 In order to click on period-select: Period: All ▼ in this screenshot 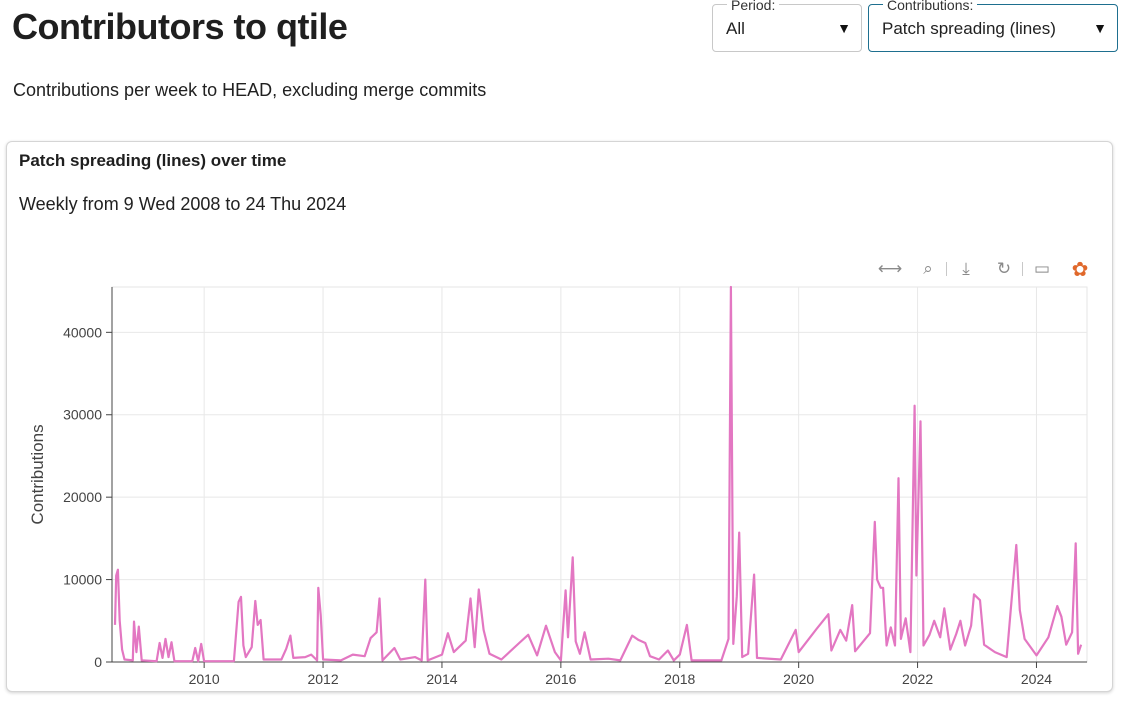, I will do `click(787, 26)`.